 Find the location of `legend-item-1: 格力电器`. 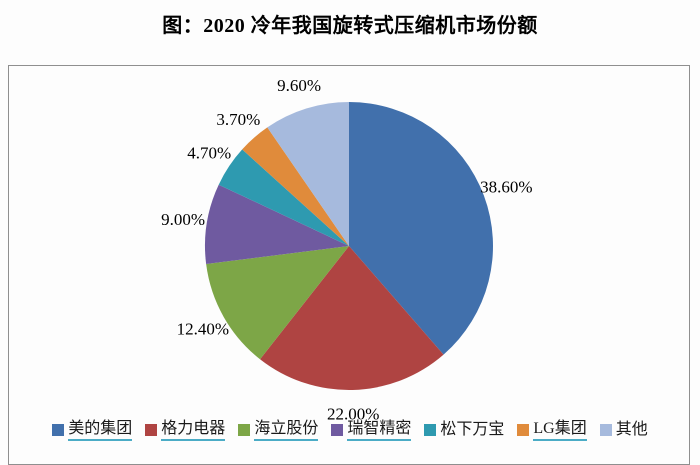

legend-item-1: 格力电器 is located at coordinates (185, 430).